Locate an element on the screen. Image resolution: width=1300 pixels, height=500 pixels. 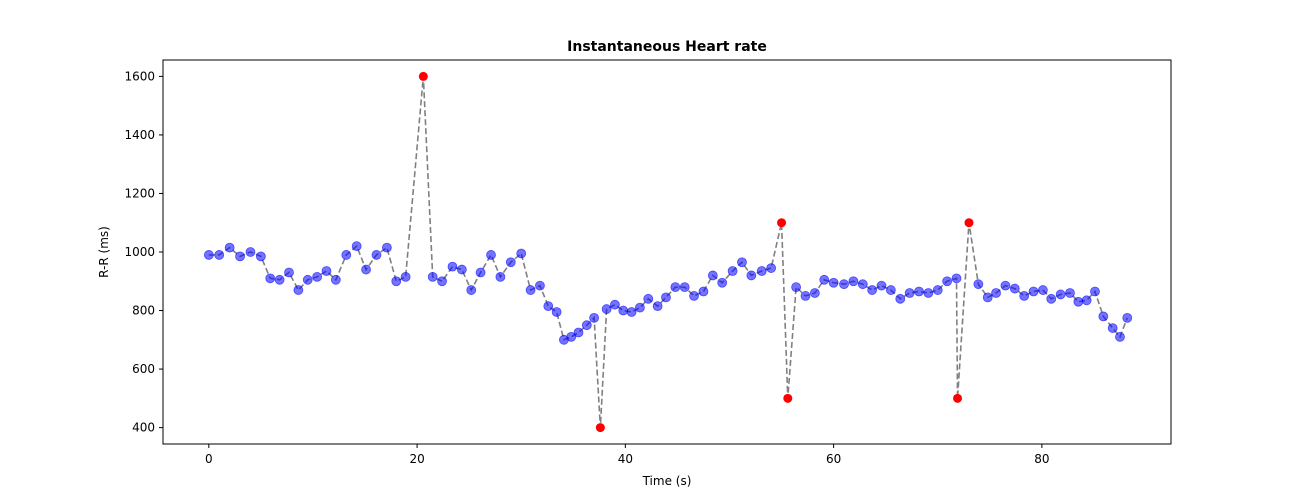
y-axis: 400 600 800 1000 1200 1400 1600 is located at coordinates (143, 252).